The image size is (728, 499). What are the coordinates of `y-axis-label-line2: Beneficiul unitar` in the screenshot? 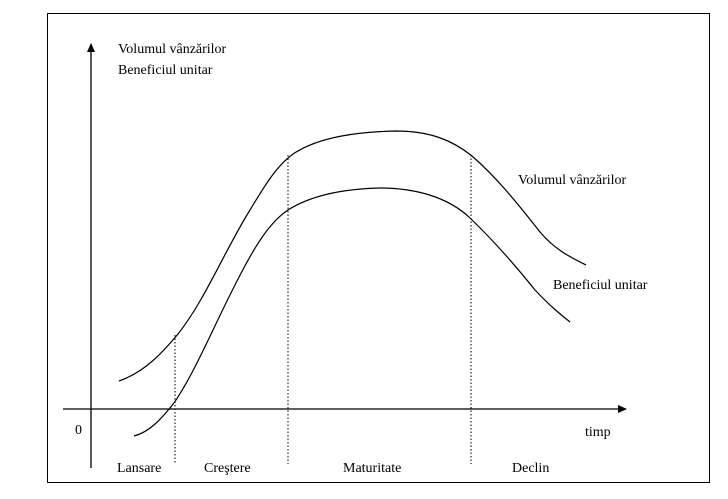 It's located at (165, 70).